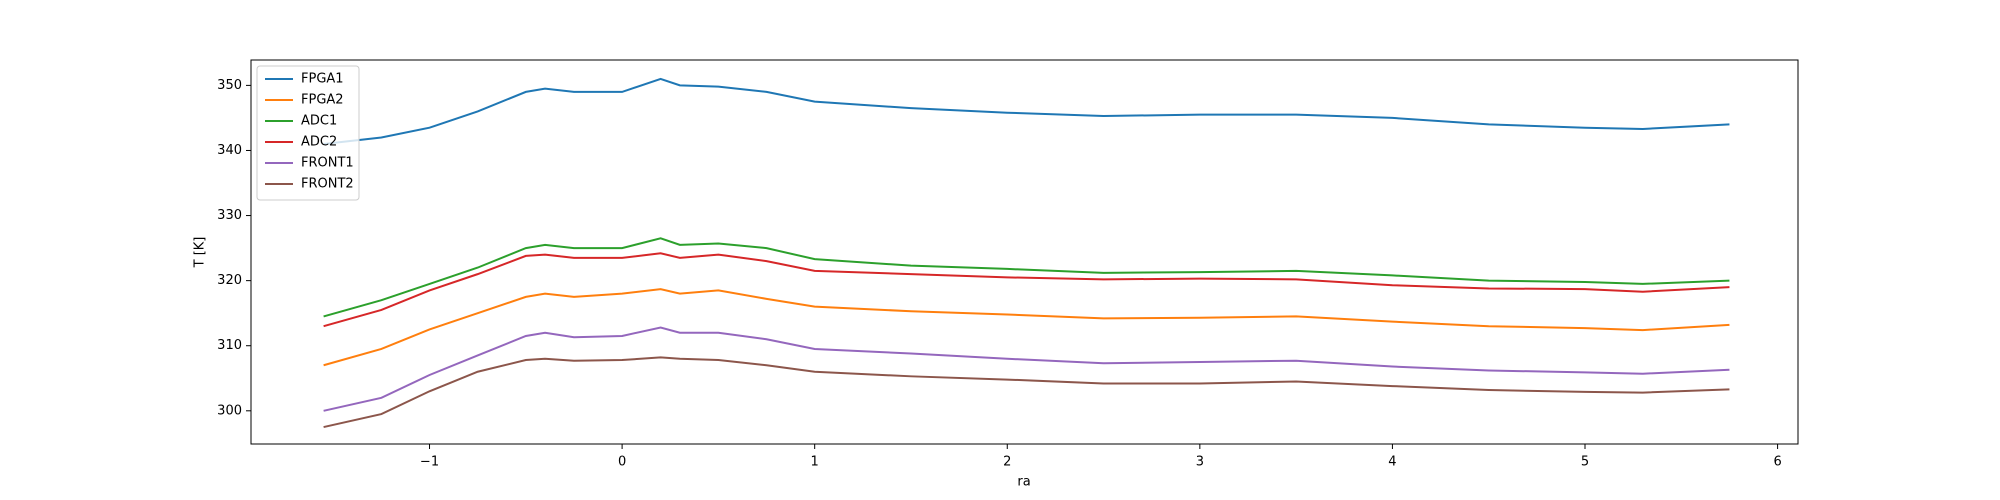  Describe the element at coordinates (319, 142) in the screenshot. I see `legend-label: ADC2` at that location.